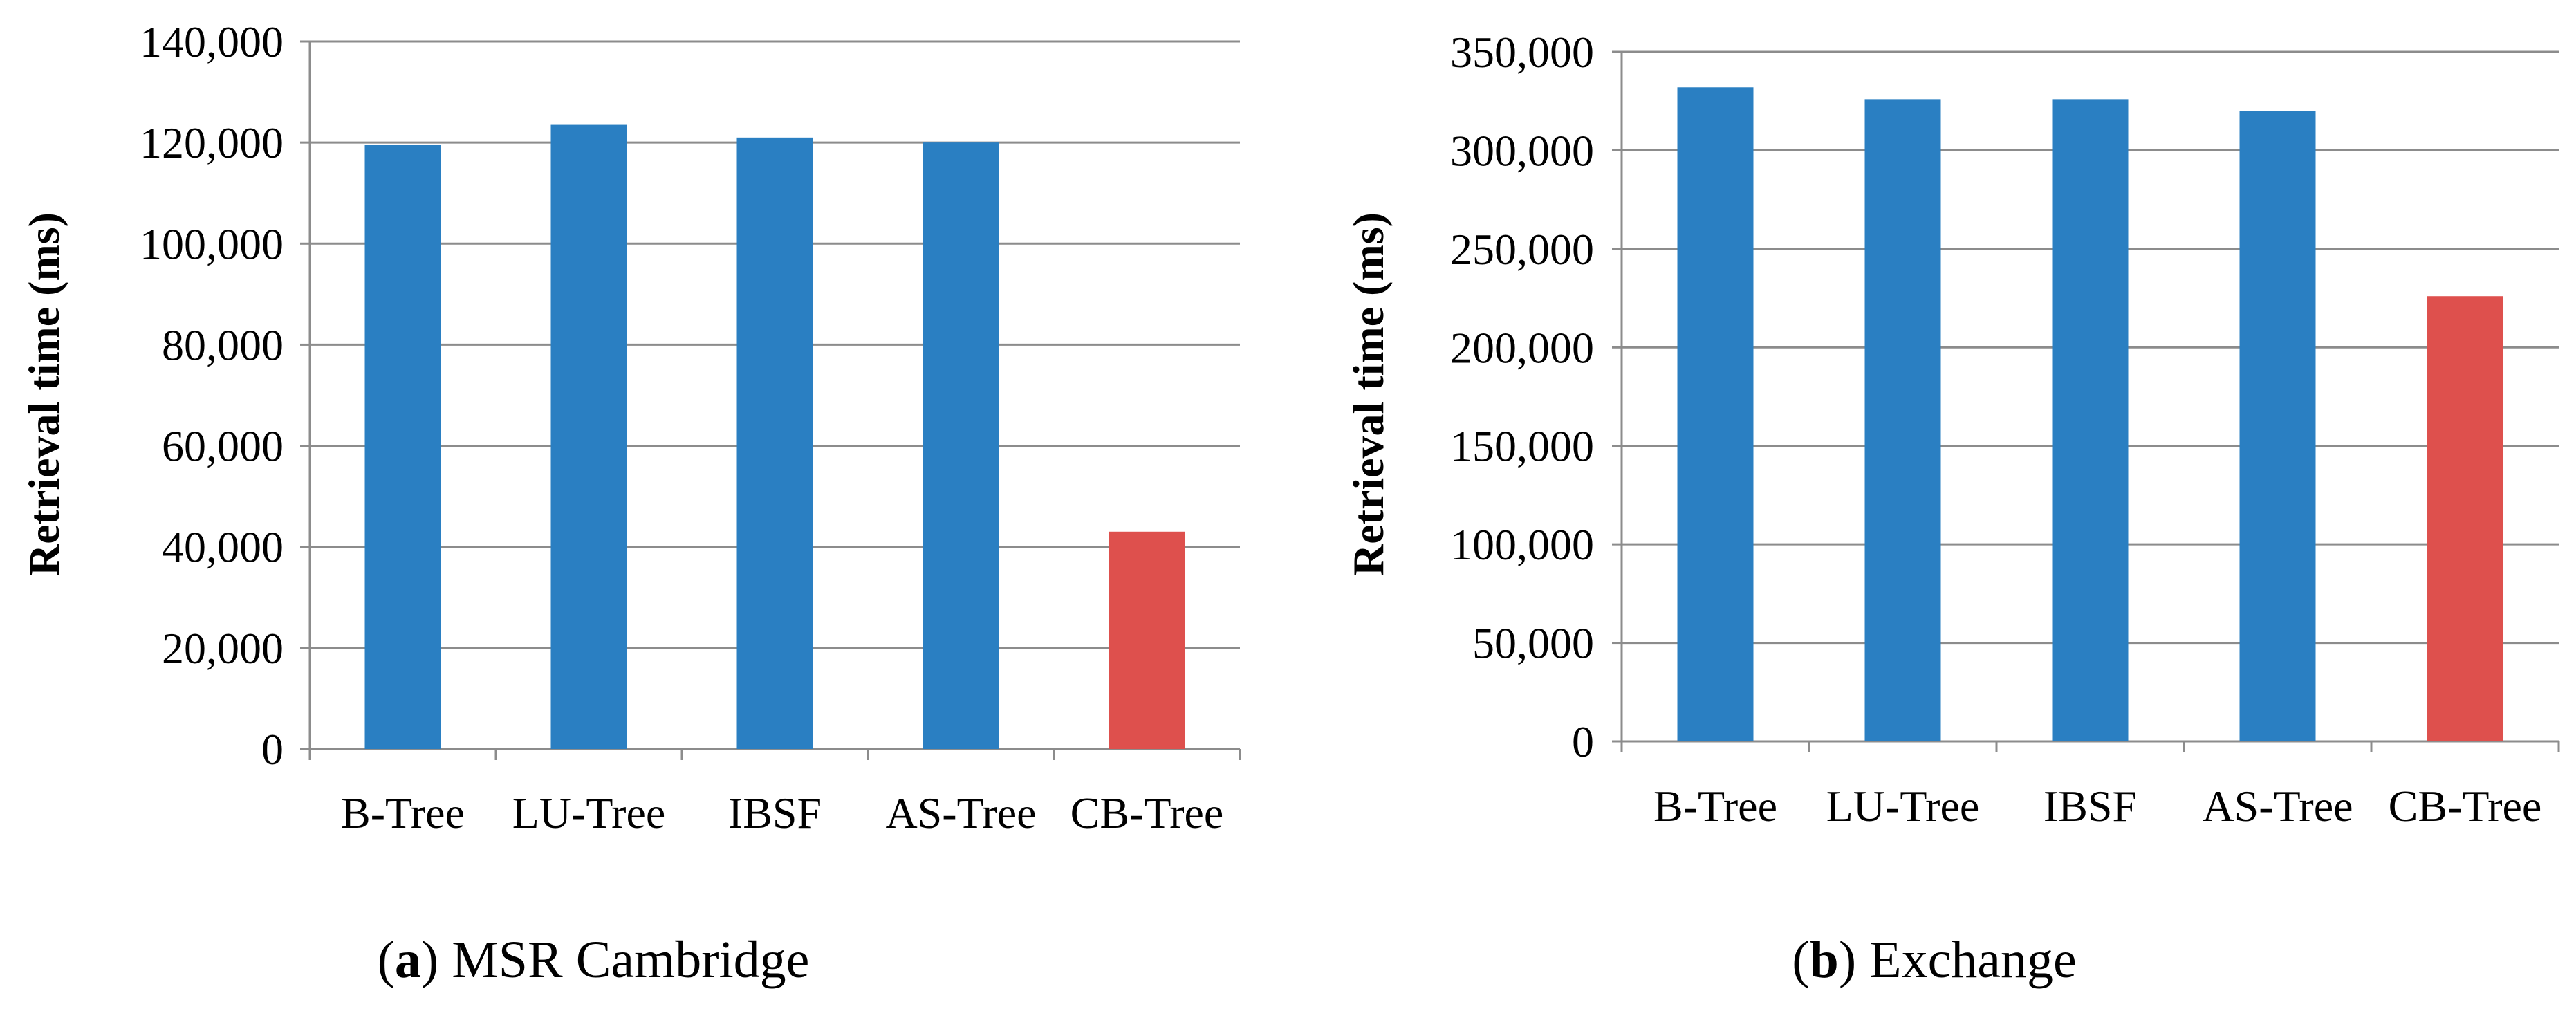 The height and width of the screenshot is (1009, 2576). What do you see at coordinates (212, 41) in the screenshot?
I see `y-tick-label: 140,000` at bounding box center [212, 41].